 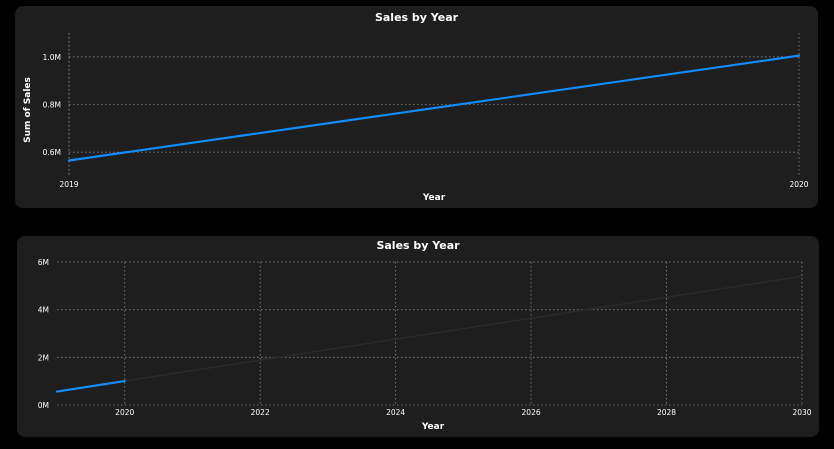 I want to click on sales-line, so click(x=90, y=386).